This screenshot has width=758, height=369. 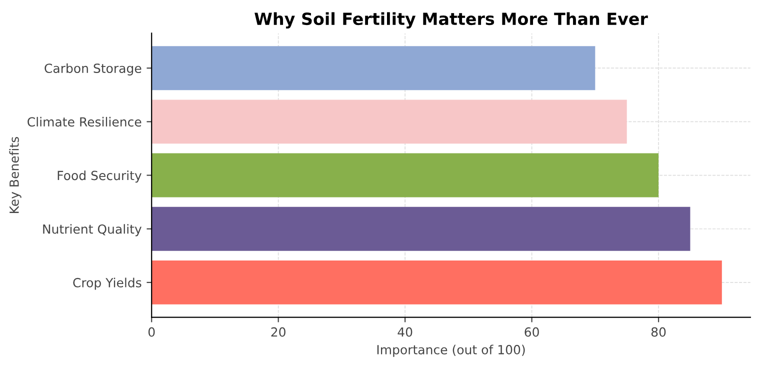 I want to click on y-tick-label: Food Security, so click(x=100, y=176).